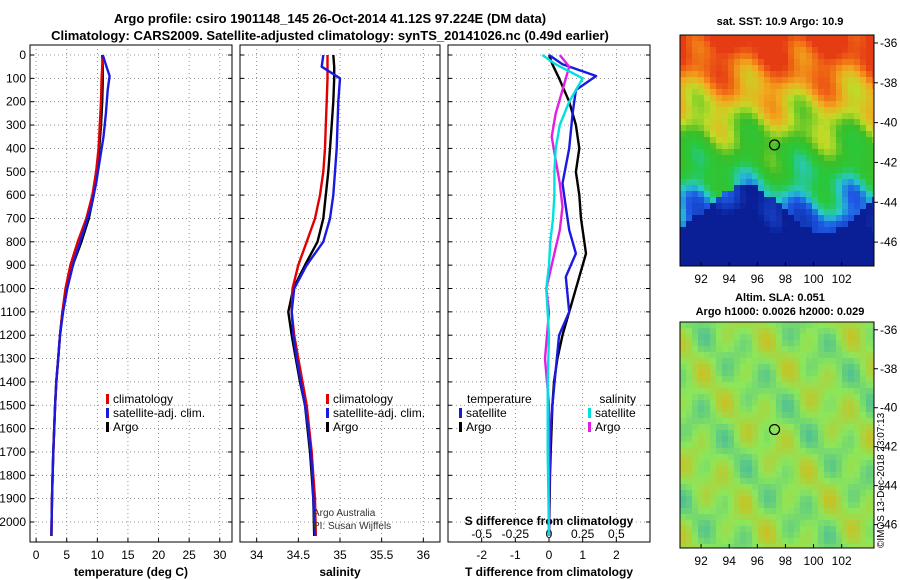 The width and height of the screenshot is (900, 580). Describe the element at coordinates (16, 125) in the screenshot. I see `depth-tick-label: 300` at that location.